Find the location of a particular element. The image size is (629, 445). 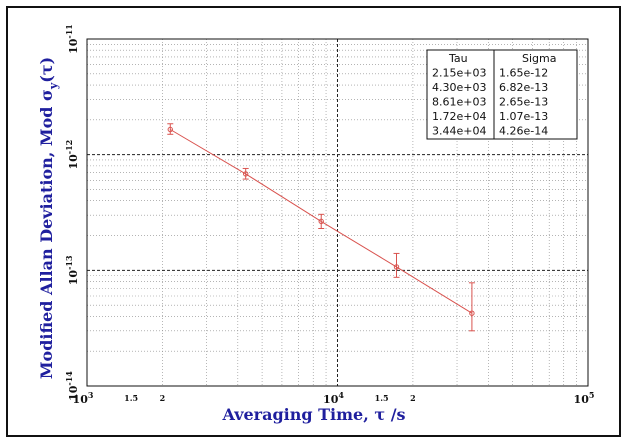

x-tick-label: 10³ is located at coordinates (83, 398).